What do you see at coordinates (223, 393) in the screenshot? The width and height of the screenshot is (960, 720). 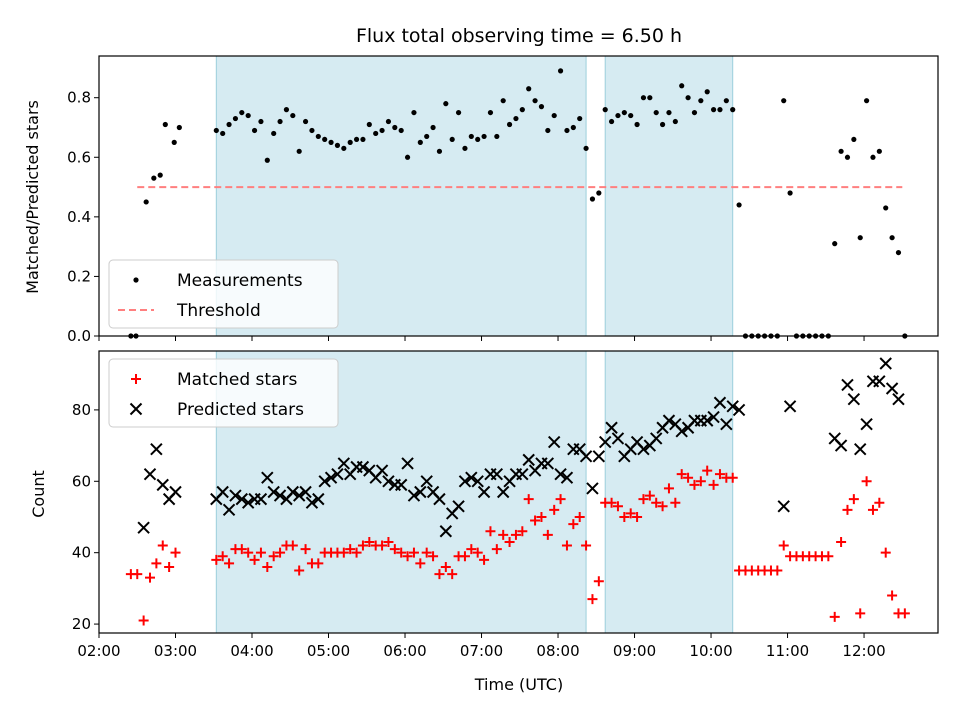 I see `bottom-legend-box` at bounding box center [223, 393].